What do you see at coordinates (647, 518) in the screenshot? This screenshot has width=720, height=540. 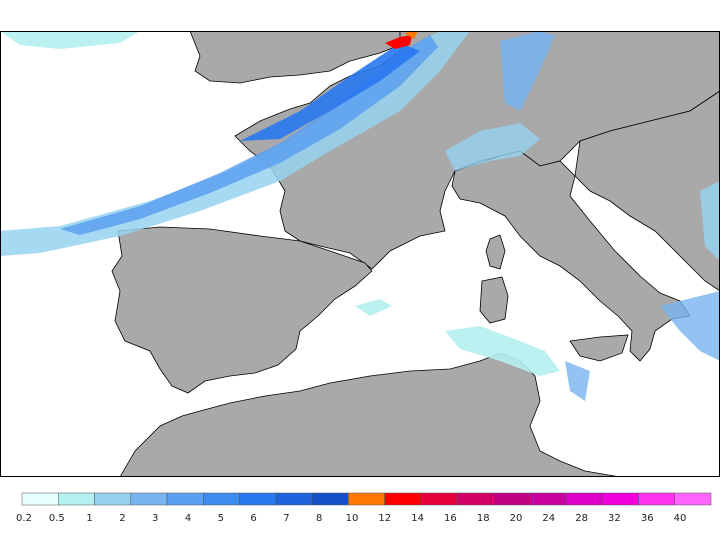 I see `legend-tick-label: 36` at bounding box center [647, 518].